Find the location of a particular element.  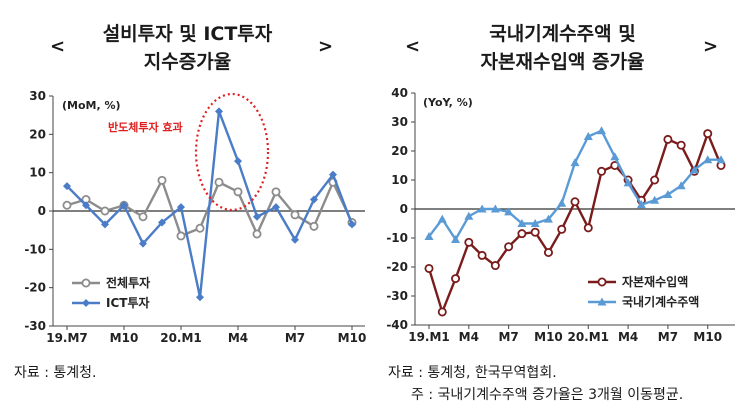

y-tick-label: 0 is located at coordinates (404, 209).